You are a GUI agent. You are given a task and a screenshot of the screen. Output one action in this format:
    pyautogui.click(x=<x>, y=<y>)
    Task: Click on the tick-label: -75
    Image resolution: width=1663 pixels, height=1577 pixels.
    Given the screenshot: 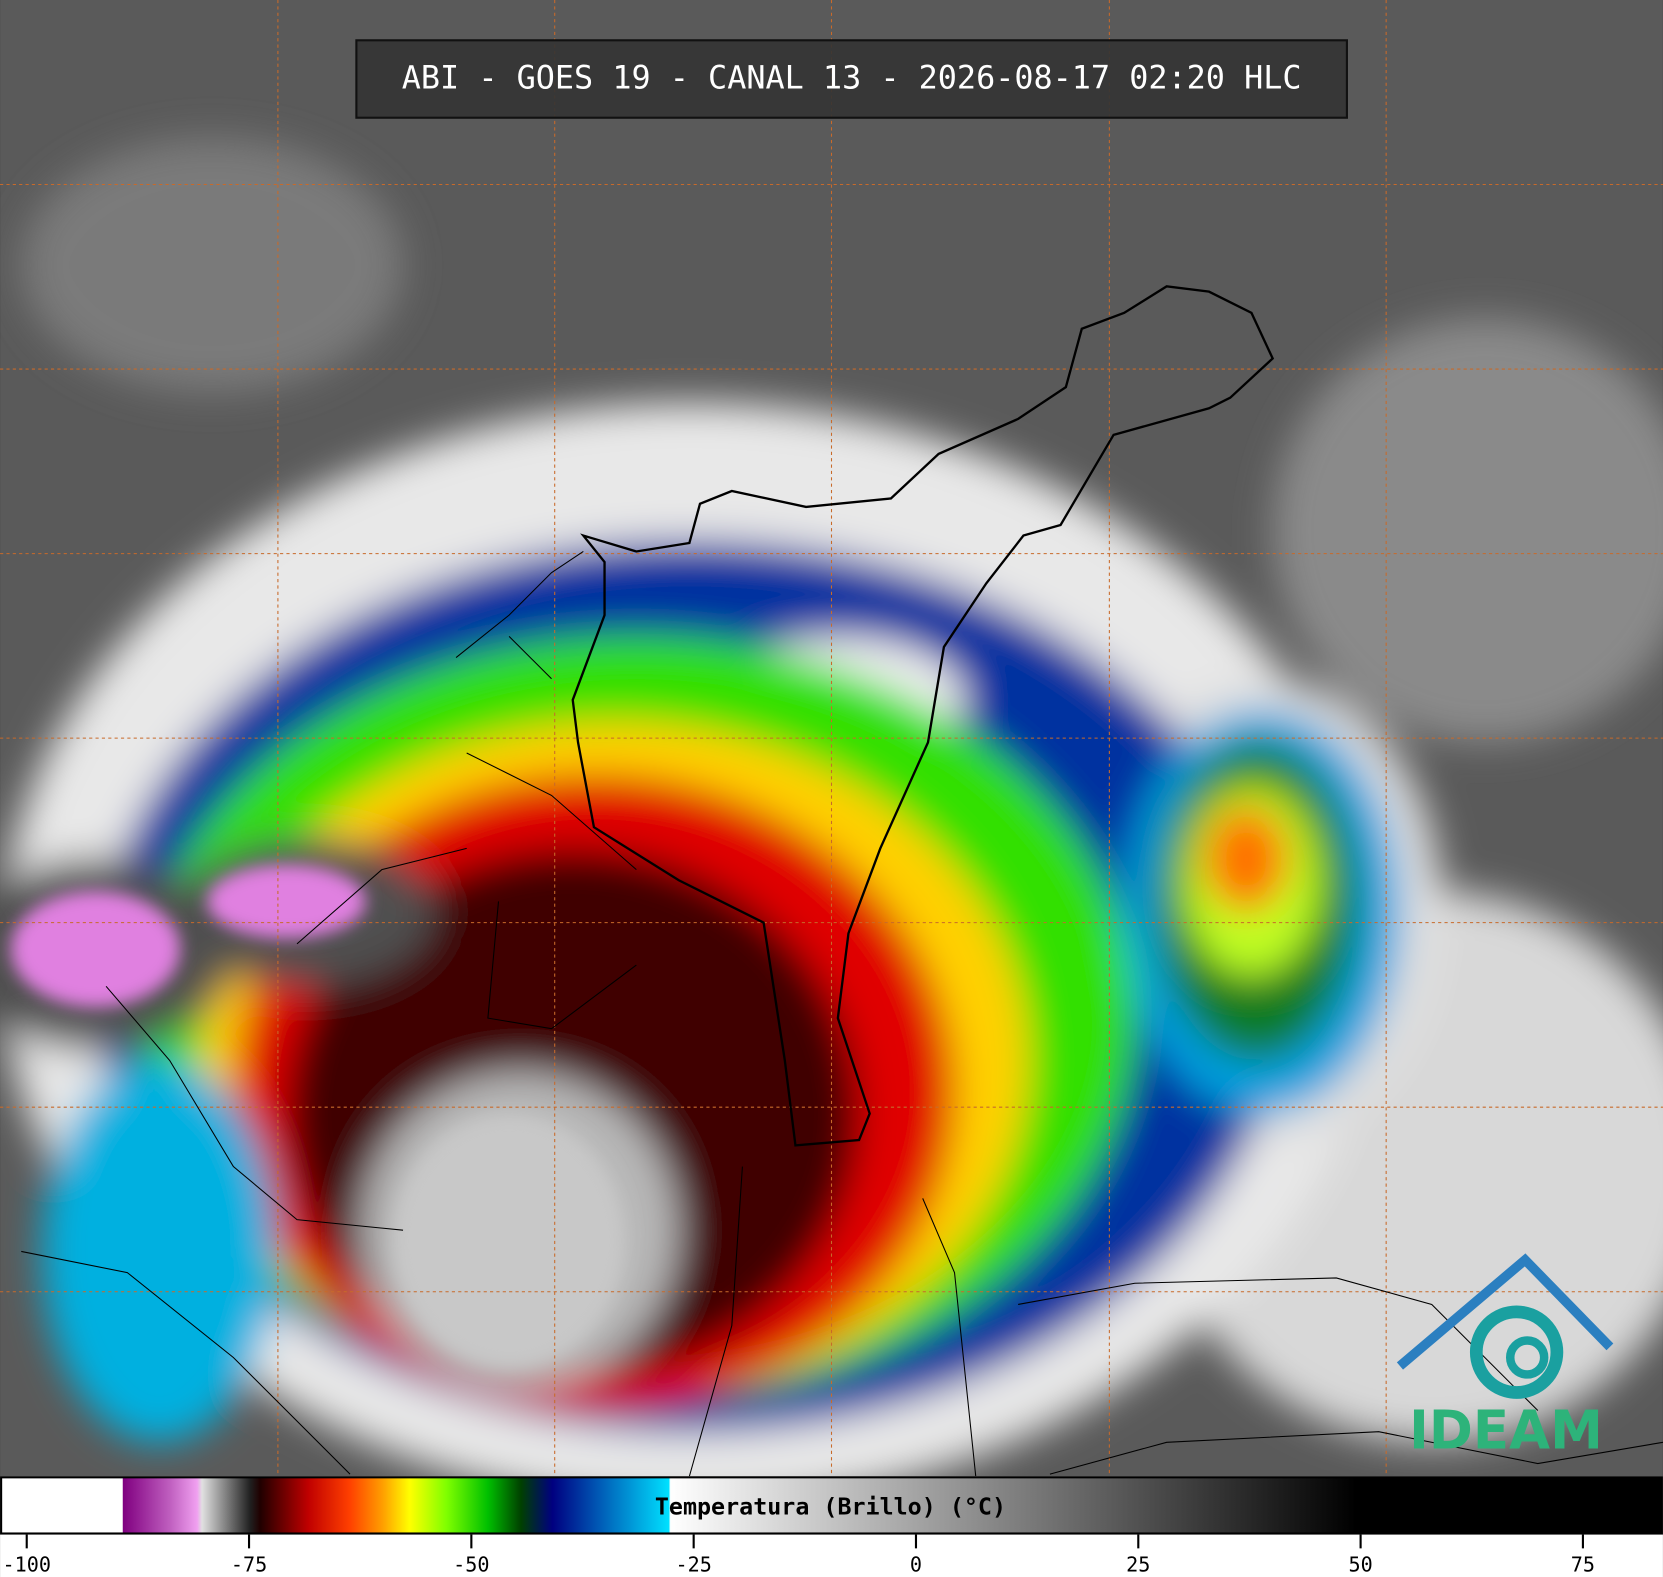 What is the action you would take?
    pyautogui.click(x=249, y=1565)
    